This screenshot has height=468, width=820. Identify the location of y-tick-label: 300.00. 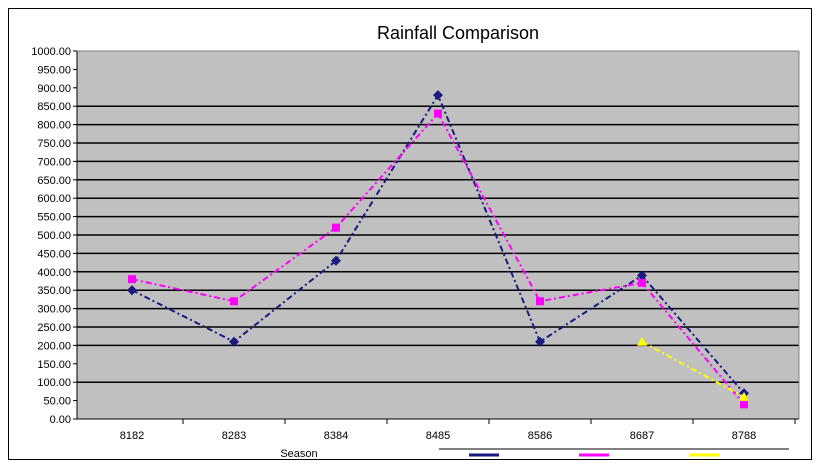
(54, 310).